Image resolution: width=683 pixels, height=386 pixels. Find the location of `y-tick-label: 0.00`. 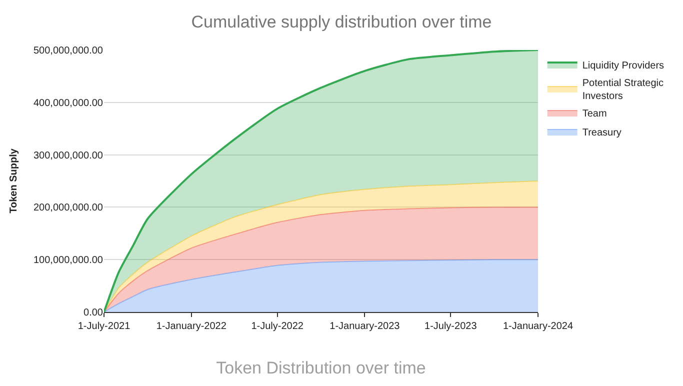

y-tick-label: 0.00 is located at coordinates (94, 313).